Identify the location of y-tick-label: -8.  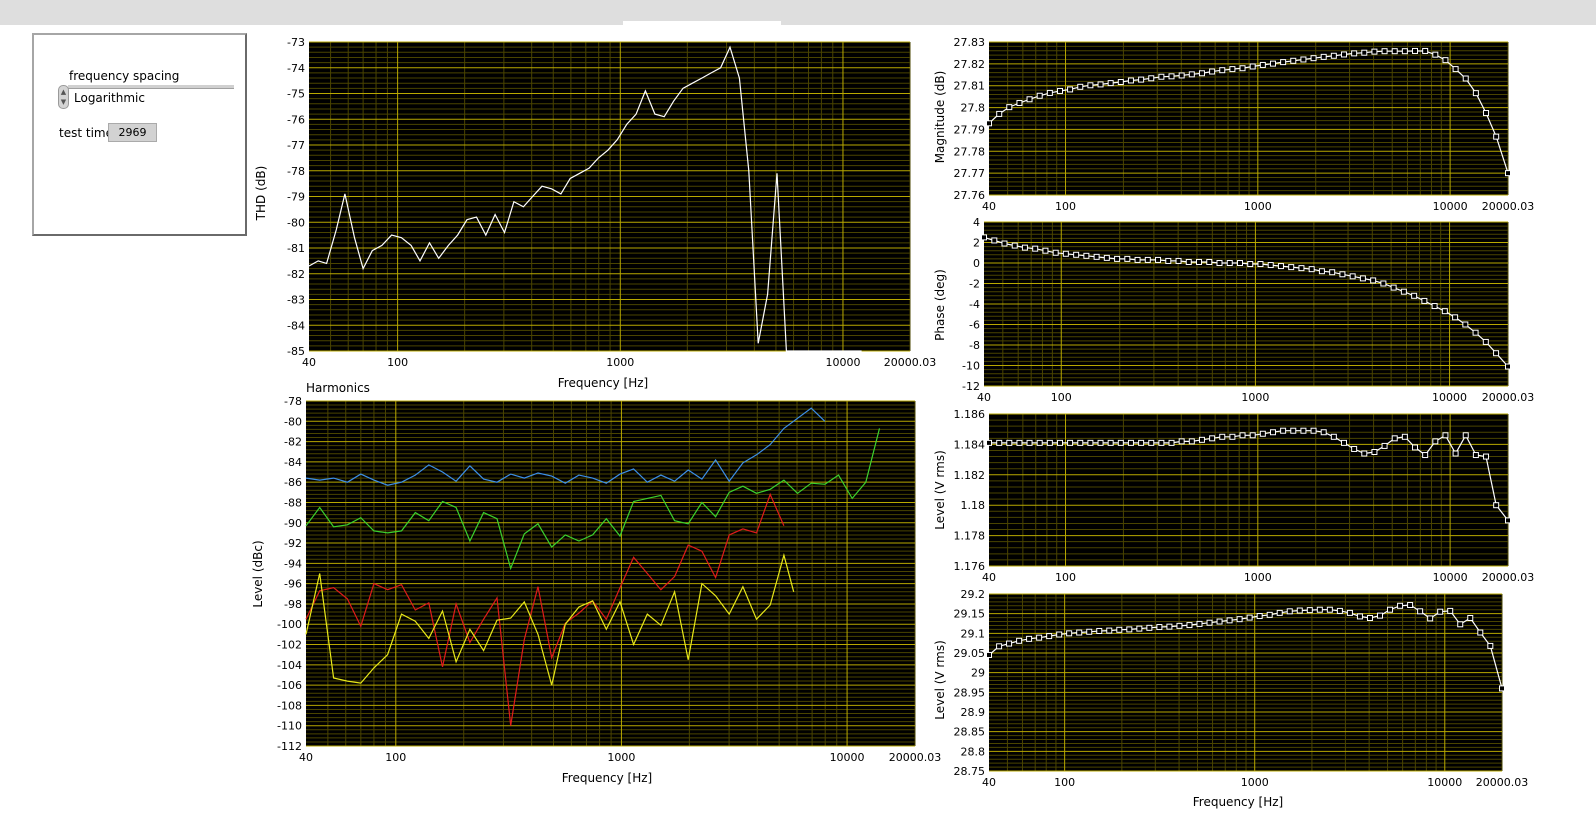
(974, 345).